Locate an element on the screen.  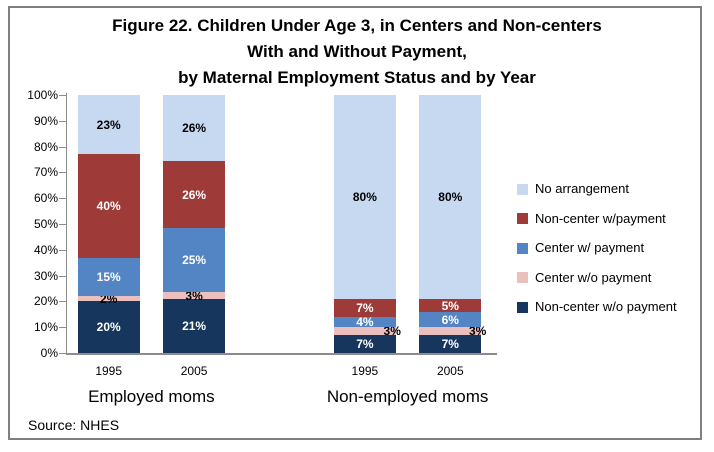
bar-segment: 20% is located at coordinates (108, 327).